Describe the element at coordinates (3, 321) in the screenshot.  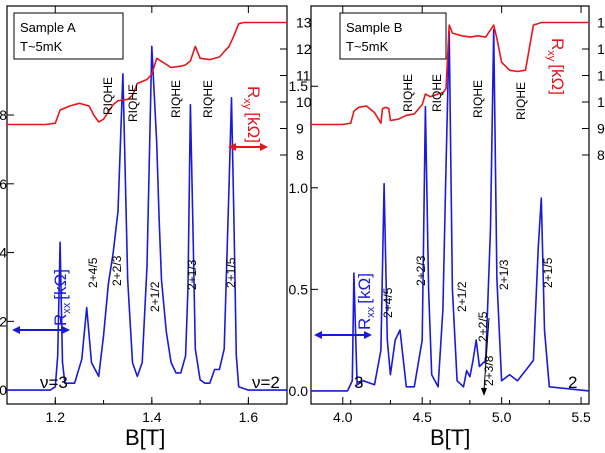
I see `y-tick-label: 0.2` at that location.